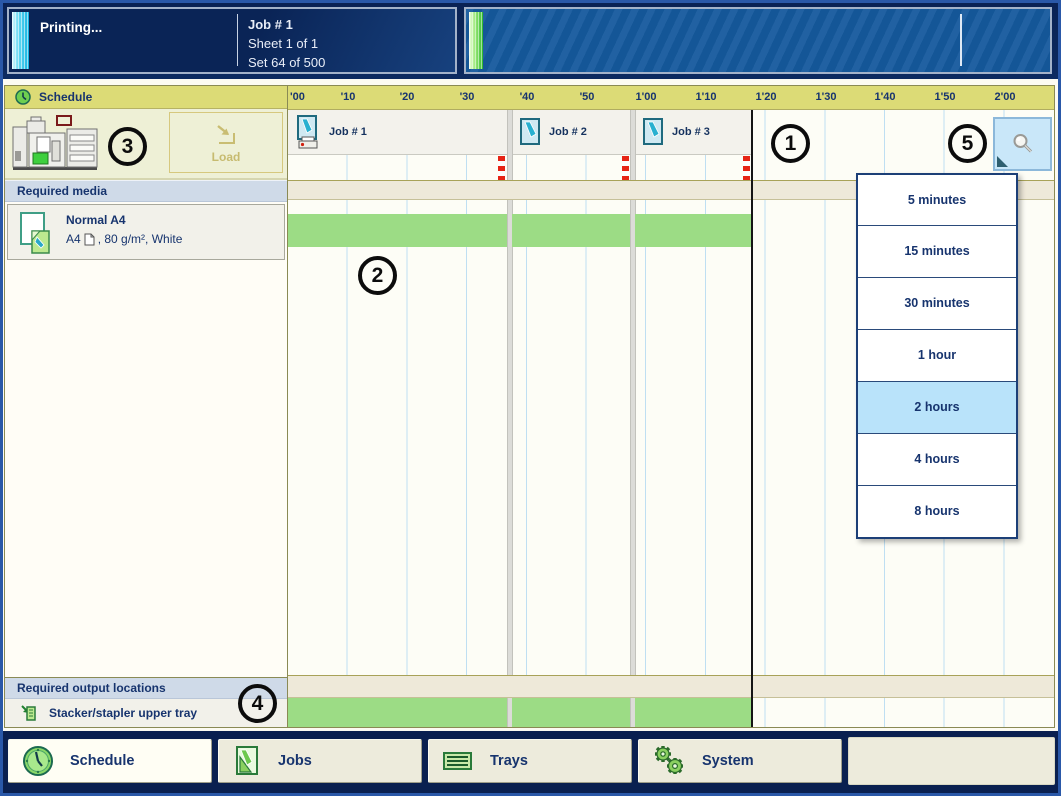  What do you see at coordinates (295, 761) in the screenshot?
I see `tab-jobs-label: Jobs` at bounding box center [295, 761].